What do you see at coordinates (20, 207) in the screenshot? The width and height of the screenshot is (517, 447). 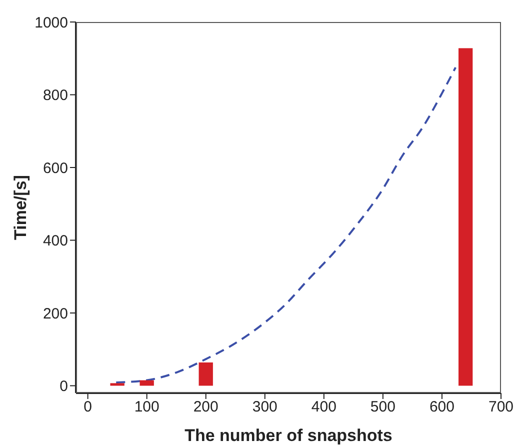 I see `y-axis-title: Time/[s]` at bounding box center [20, 207].